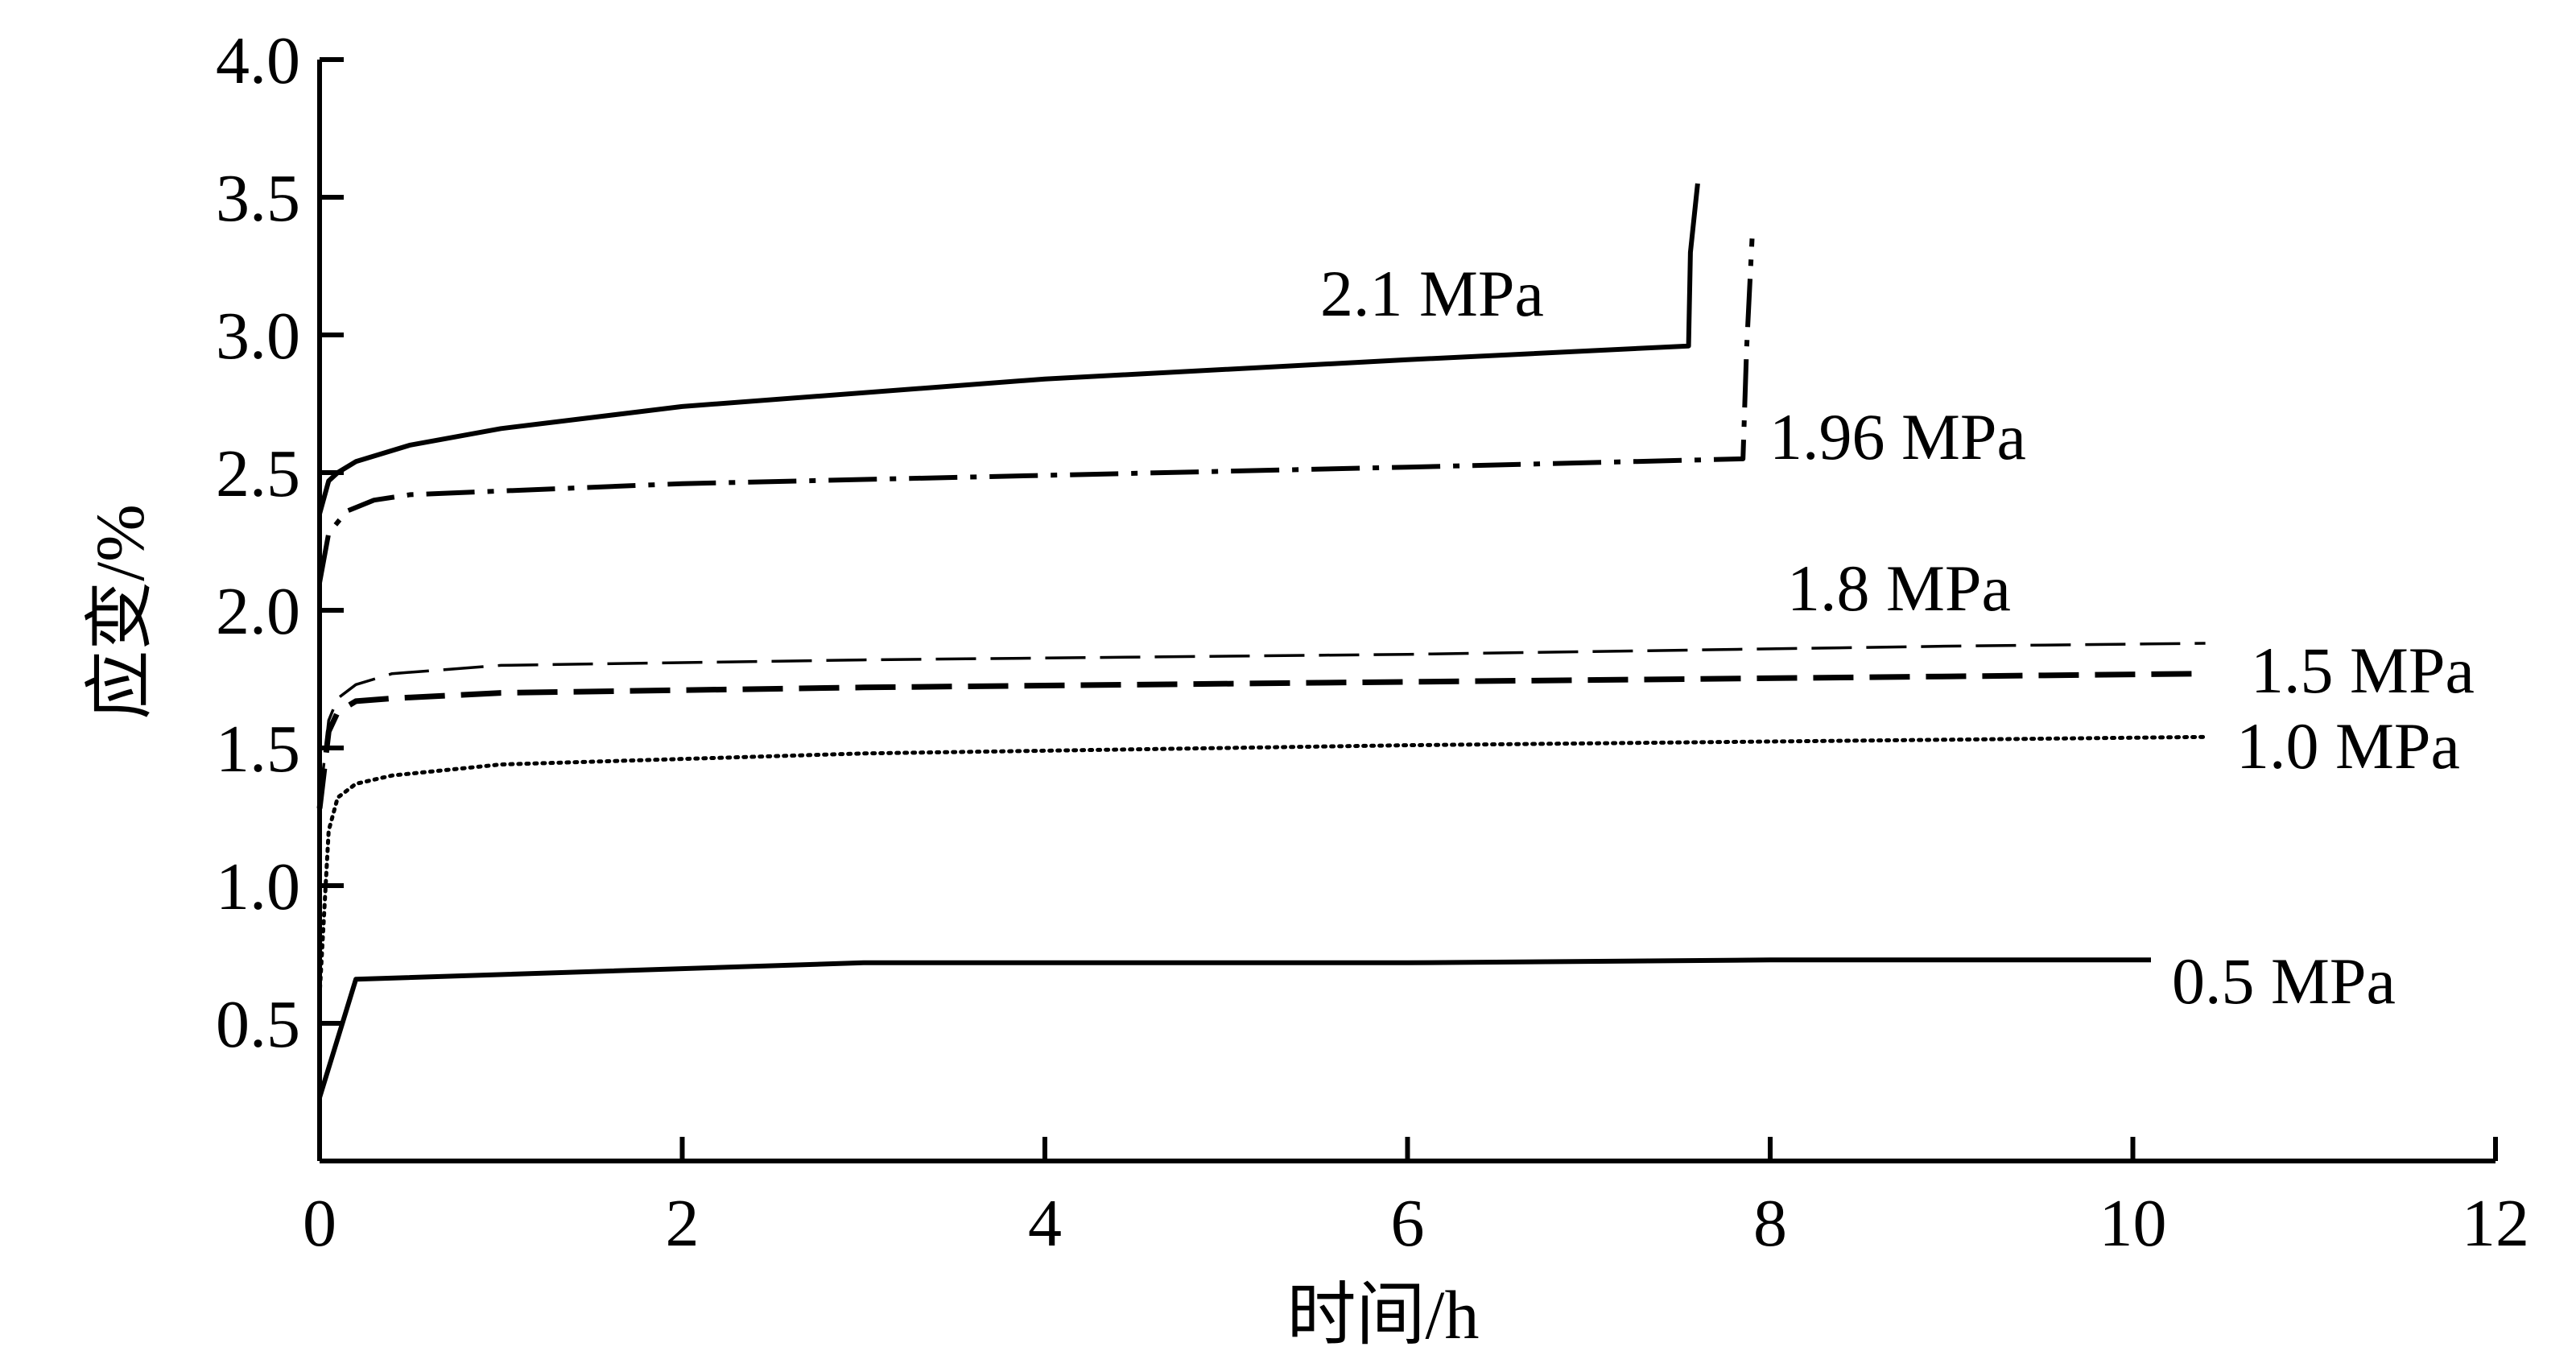 The width and height of the screenshot is (2576, 1351). What do you see at coordinates (2348, 746) in the screenshot?
I see `series-label-1-0-mpa: 1.0 MPa` at bounding box center [2348, 746].